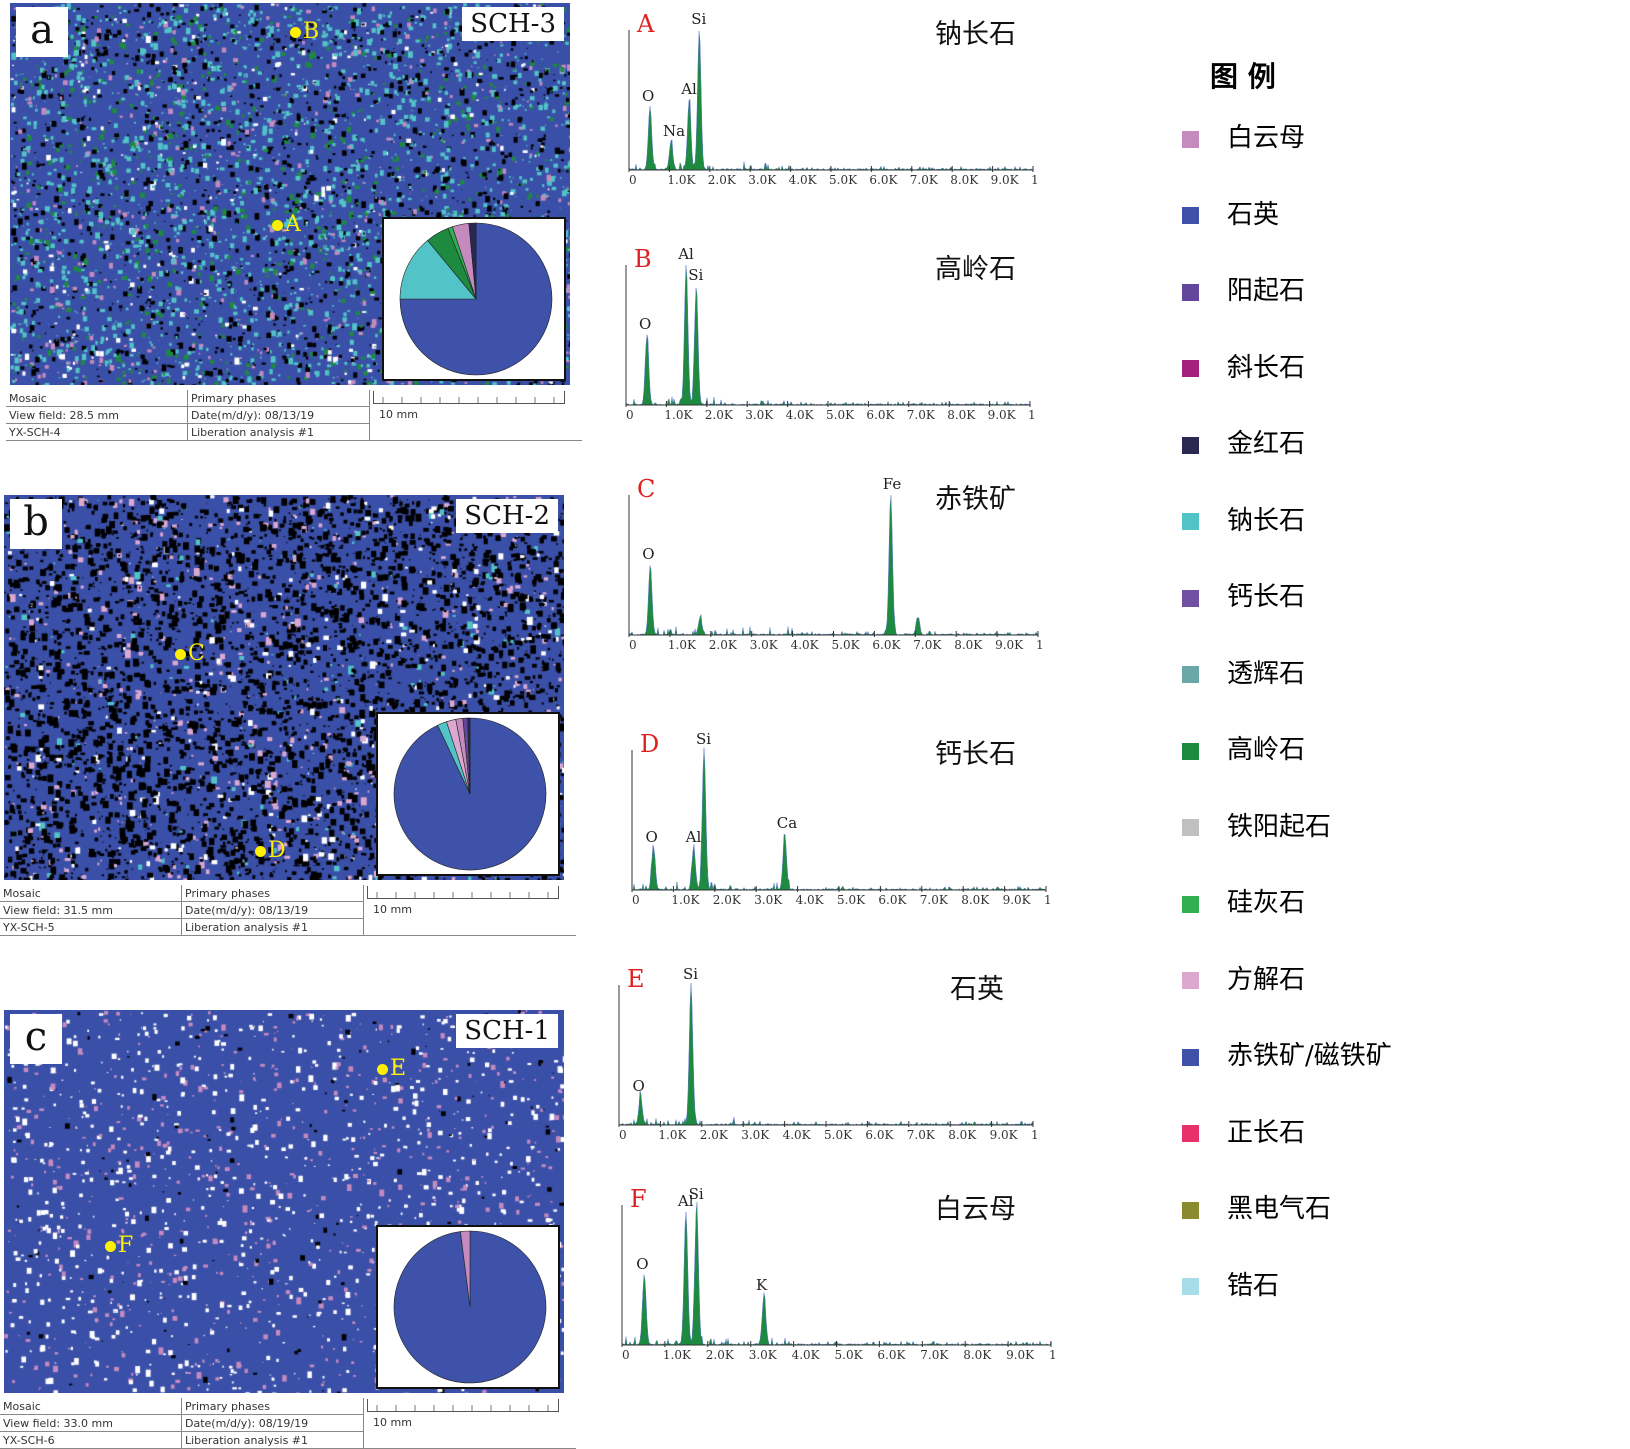 The image size is (1630, 1449). I want to click on legend-item: 高岭石, so click(1243, 750).